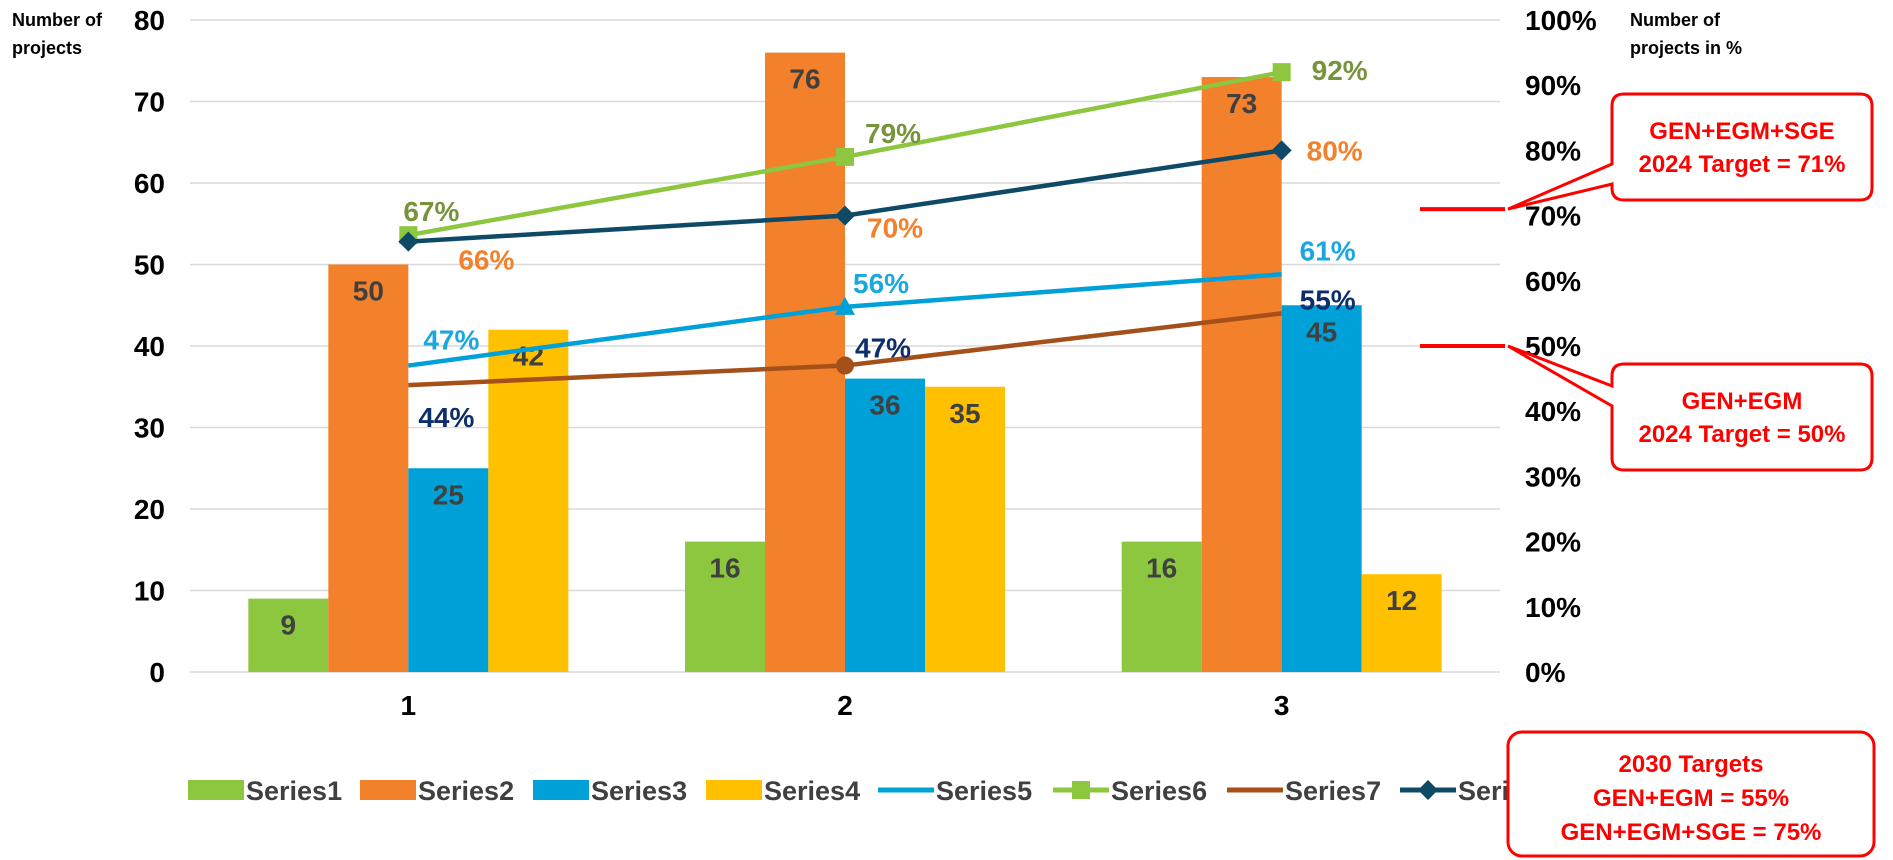  Describe the element at coordinates (1741, 164) in the screenshot. I see `callout-line2: 2024 Target = 71%` at that location.